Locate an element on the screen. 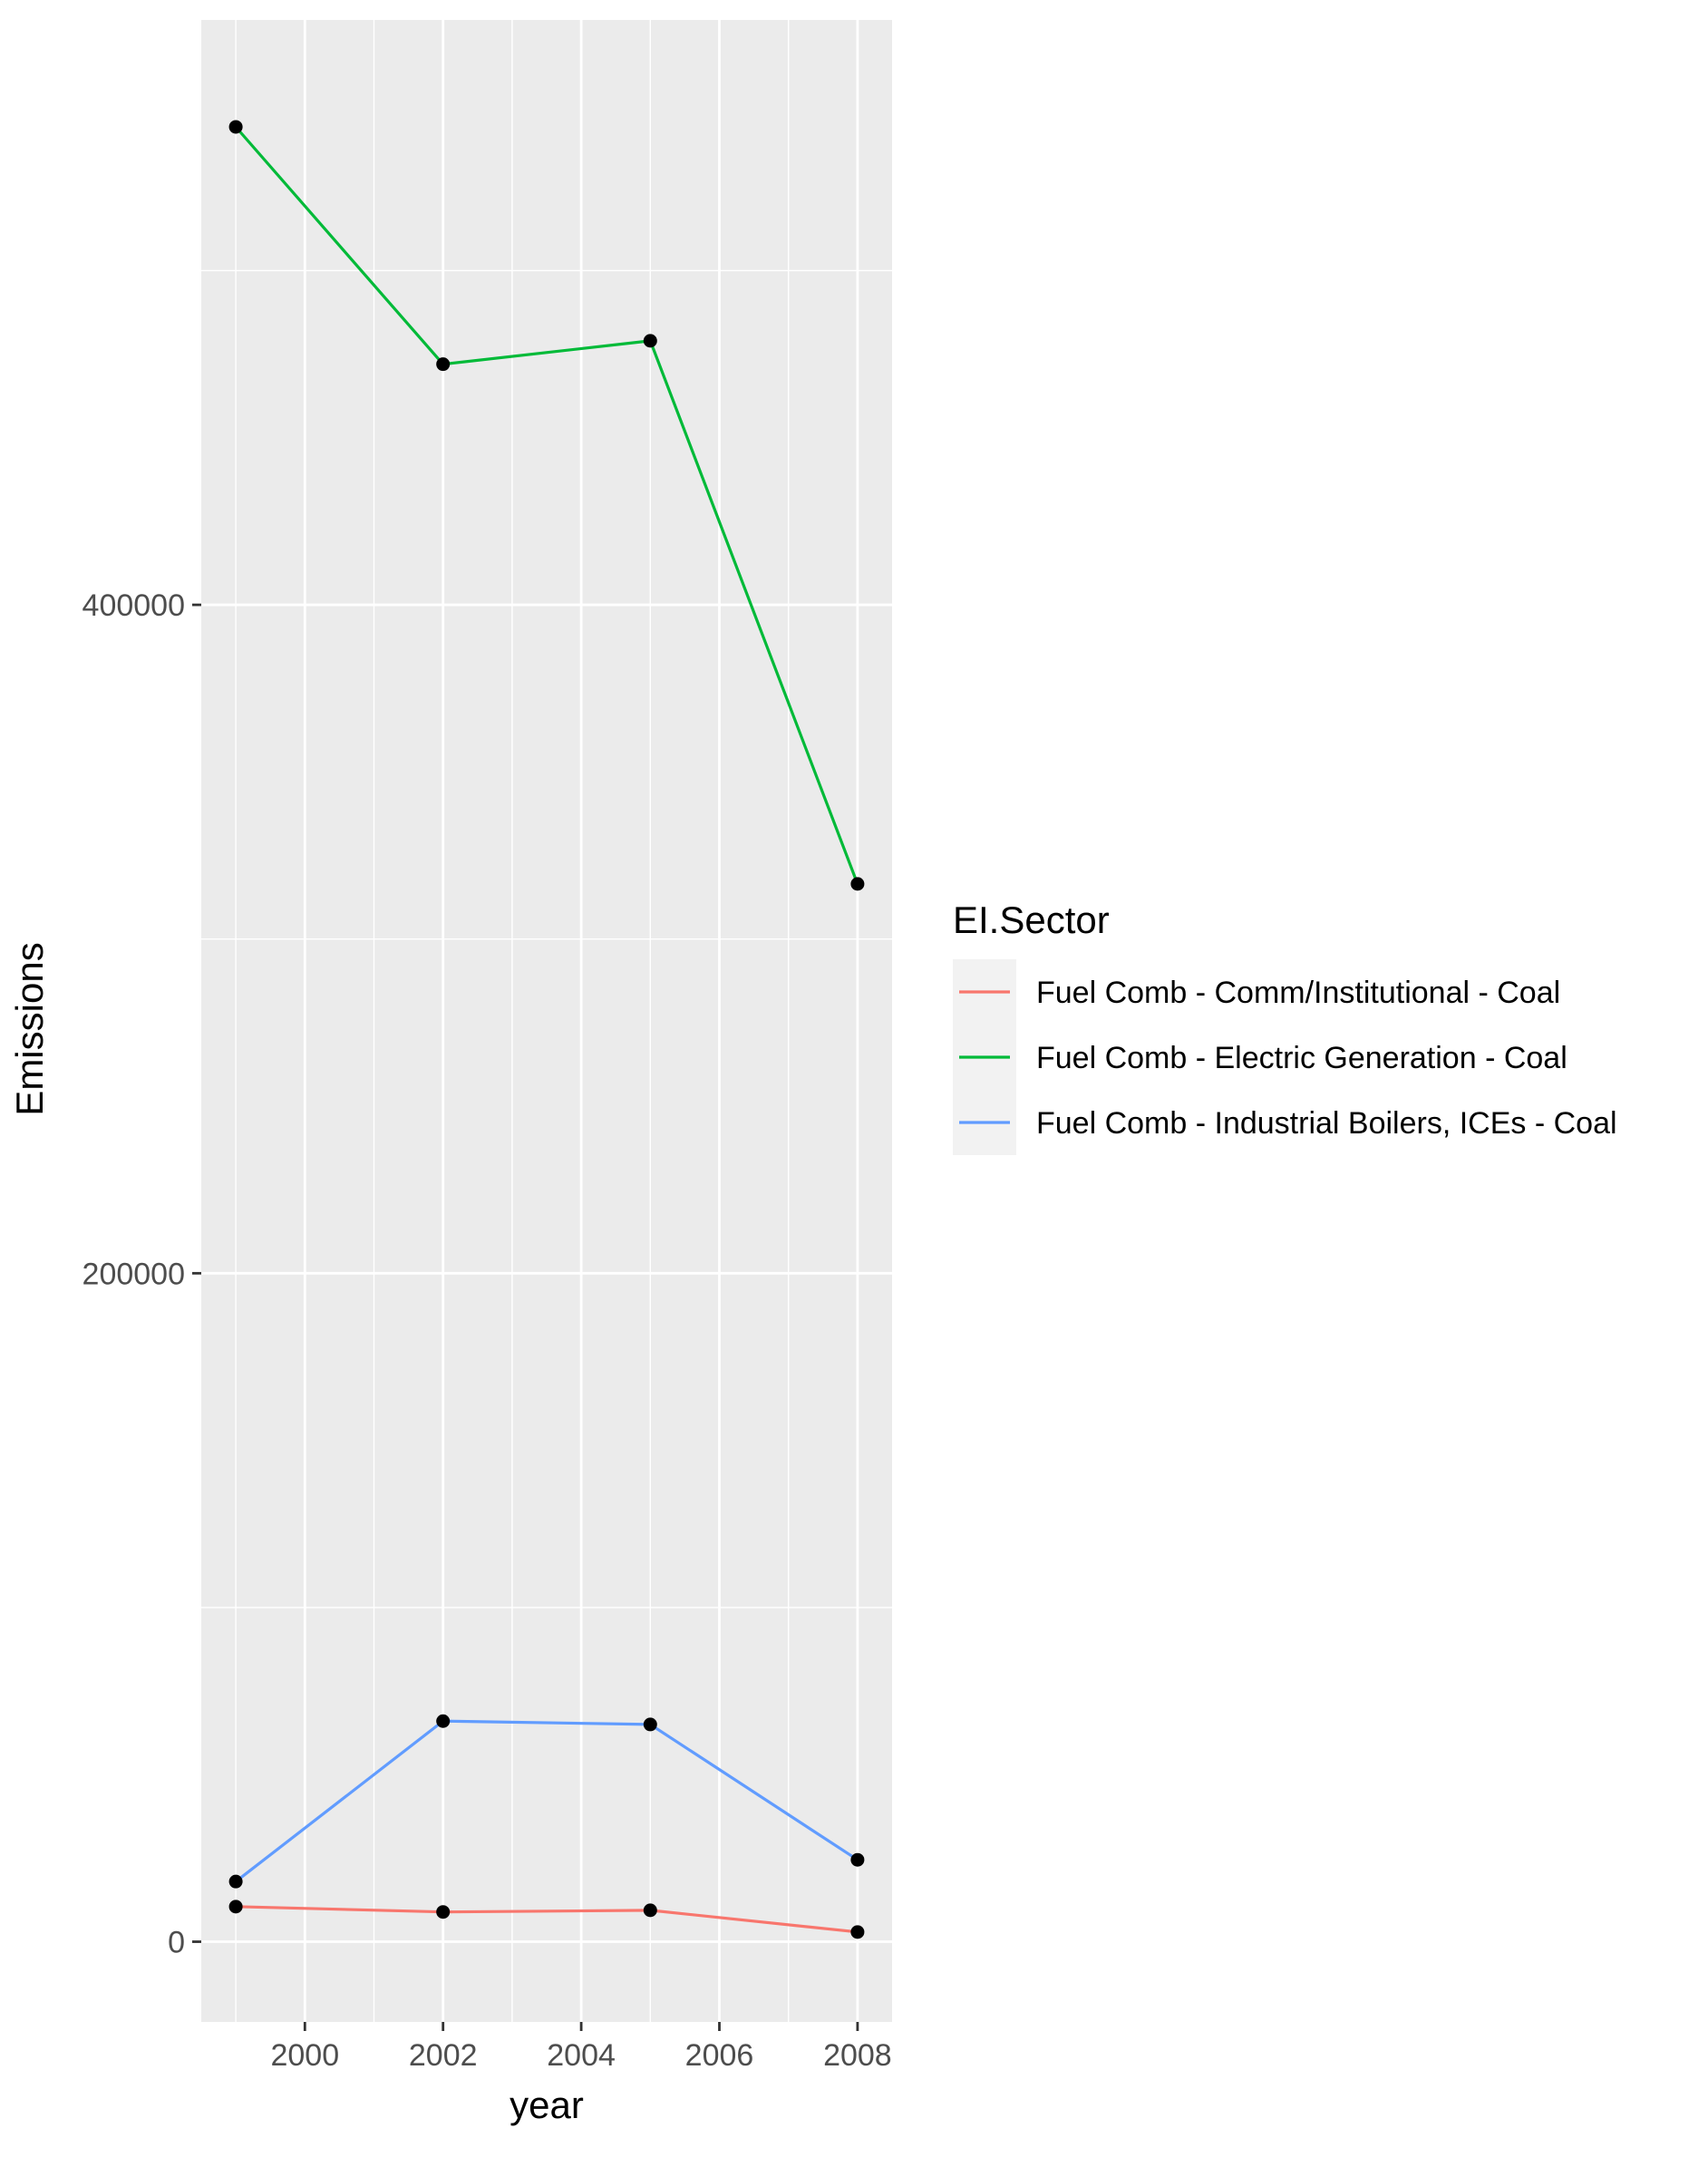 The image size is (1708, 2167). x-tick-label: 2006 is located at coordinates (719, 2055).